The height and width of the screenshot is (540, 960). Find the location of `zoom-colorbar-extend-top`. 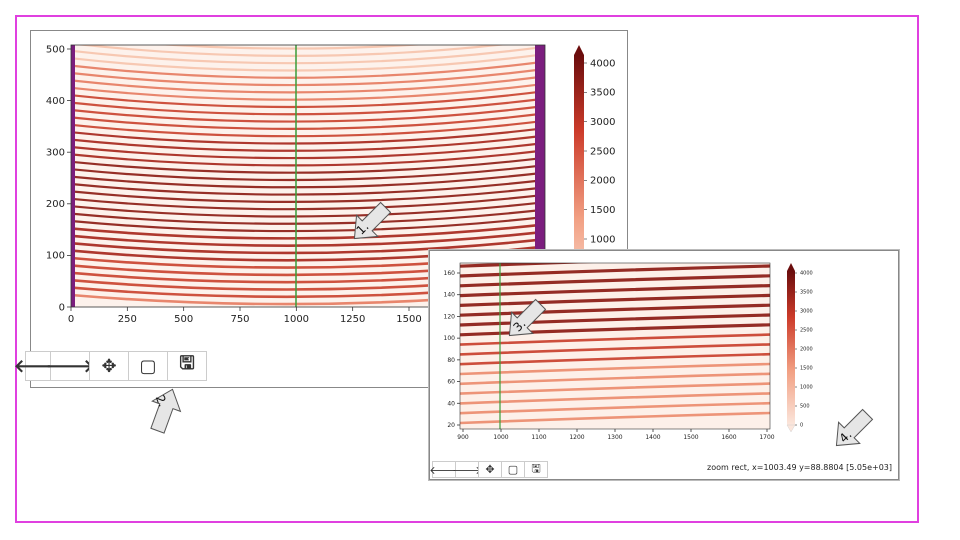

zoom-colorbar-extend-top is located at coordinates (791, 267).